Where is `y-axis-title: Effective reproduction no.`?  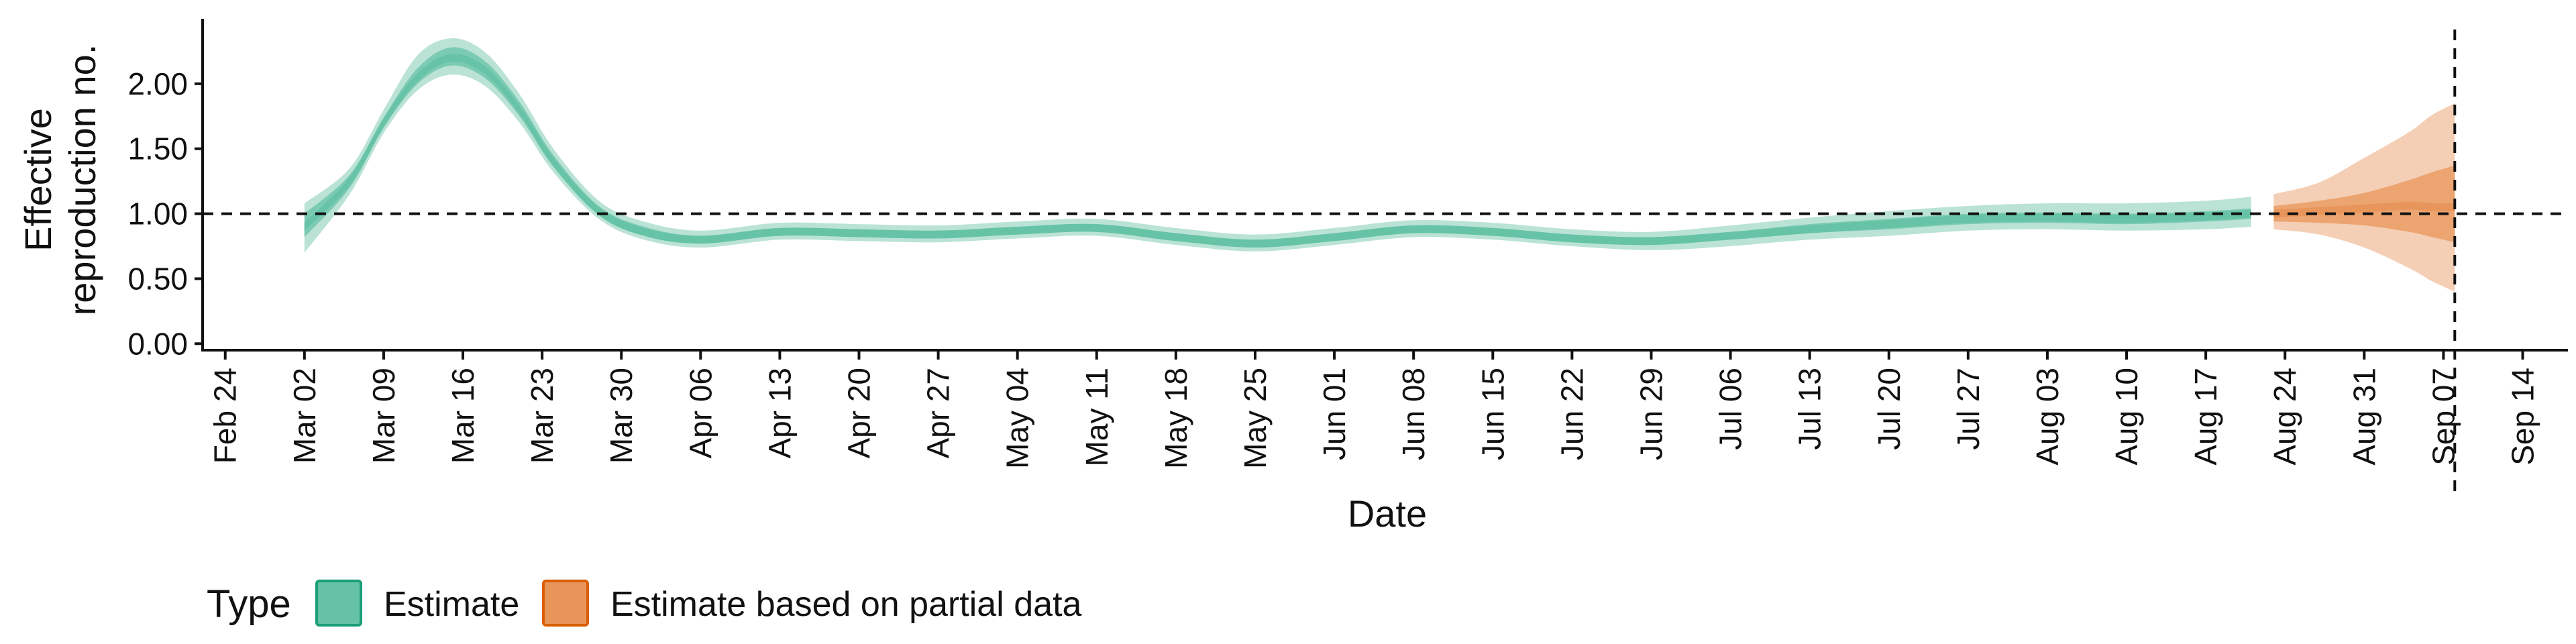
y-axis-title: Effective reproduction no. is located at coordinates (60, 180).